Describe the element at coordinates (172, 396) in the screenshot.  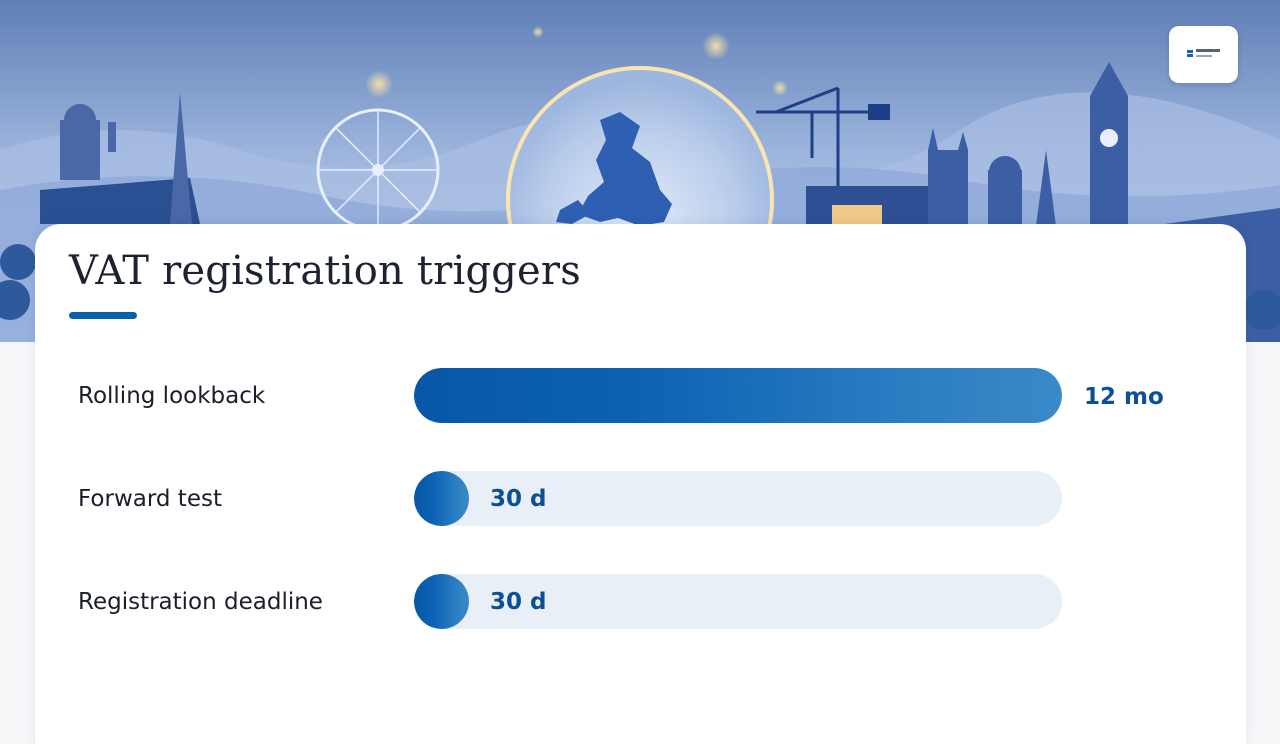
I see `bar-label-rolling-lookback: Rolling lookback` at that location.